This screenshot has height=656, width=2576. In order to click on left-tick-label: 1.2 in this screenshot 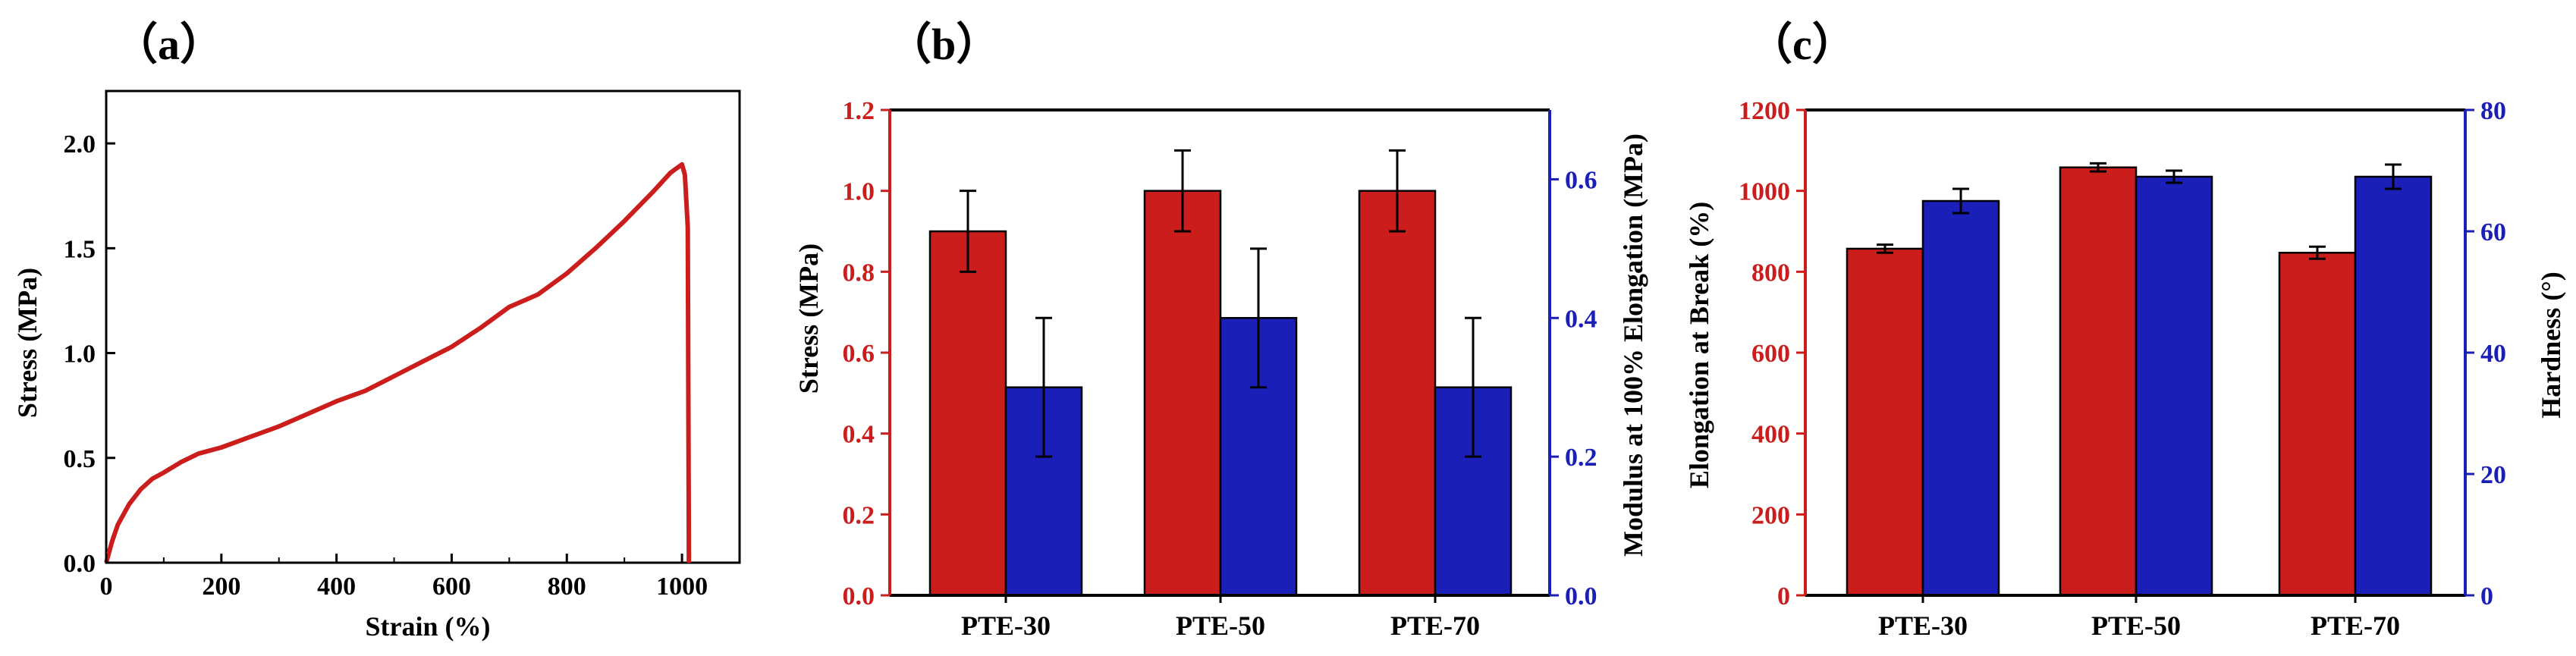, I will do `click(859, 111)`.